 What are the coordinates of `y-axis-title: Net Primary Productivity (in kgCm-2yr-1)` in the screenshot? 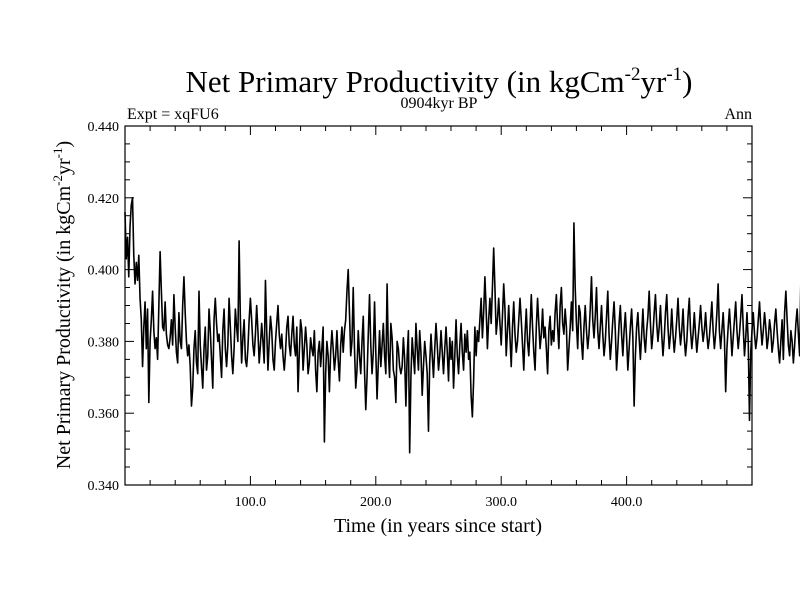 It's located at (62, 305).